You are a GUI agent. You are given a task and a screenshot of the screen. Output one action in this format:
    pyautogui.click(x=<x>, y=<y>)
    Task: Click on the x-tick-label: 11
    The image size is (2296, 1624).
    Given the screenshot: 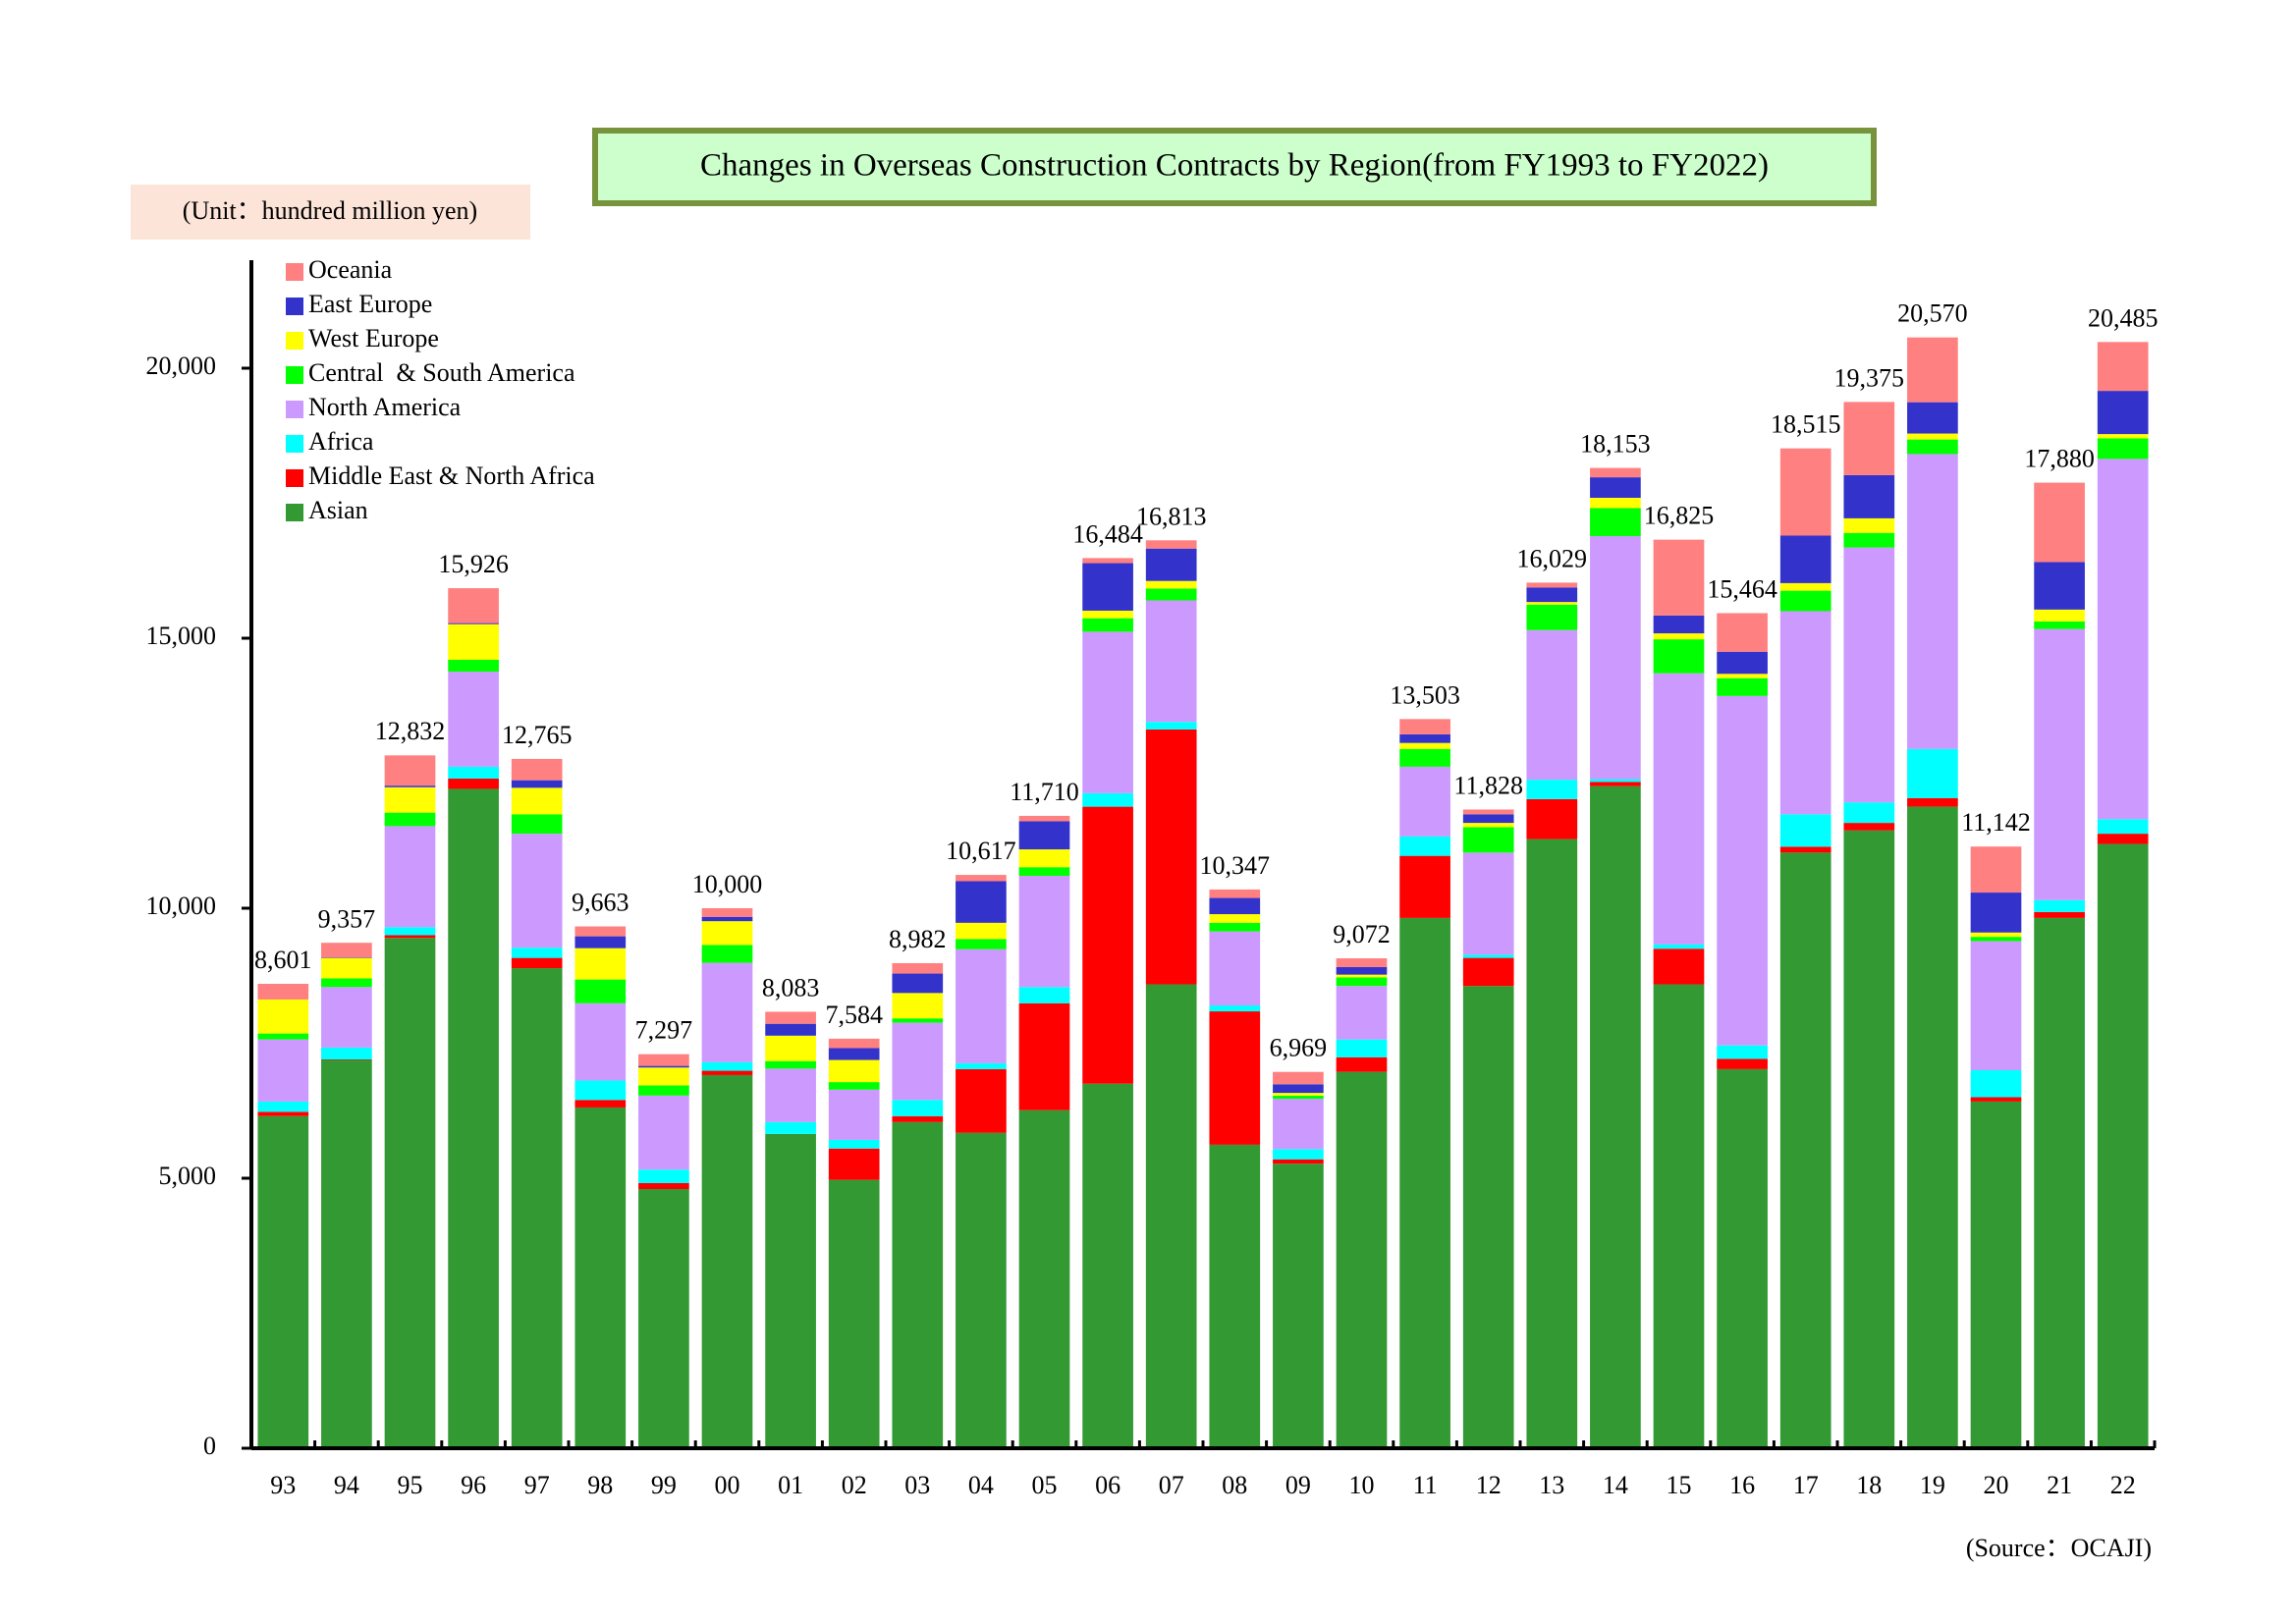 What is the action you would take?
    pyautogui.click(x=1425, y=1485)
    